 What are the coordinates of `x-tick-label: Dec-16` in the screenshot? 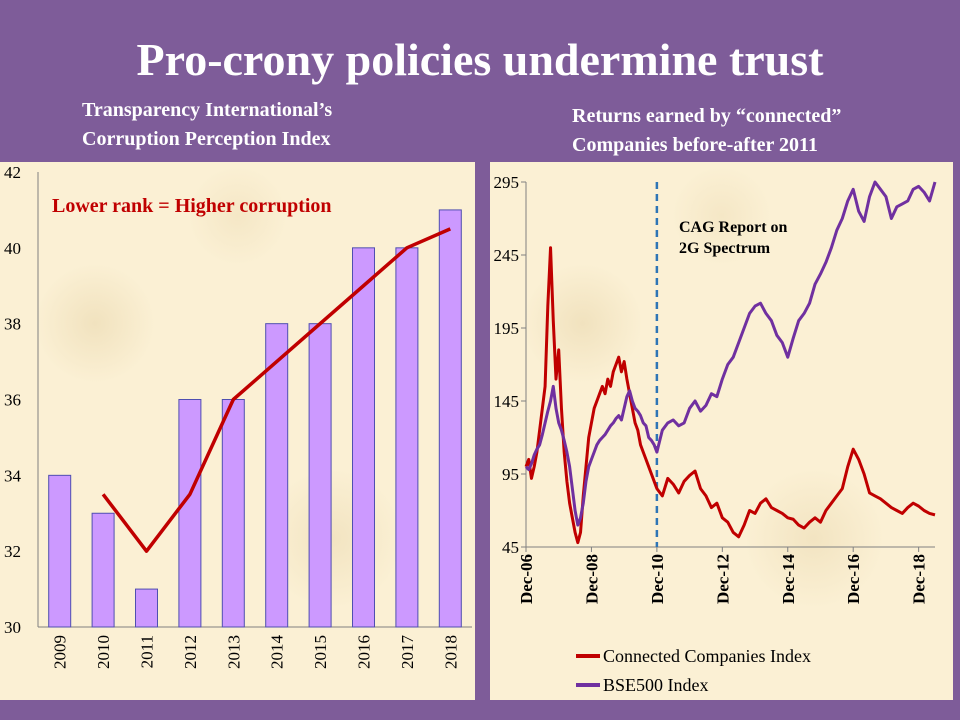 It's located at (853, 579).